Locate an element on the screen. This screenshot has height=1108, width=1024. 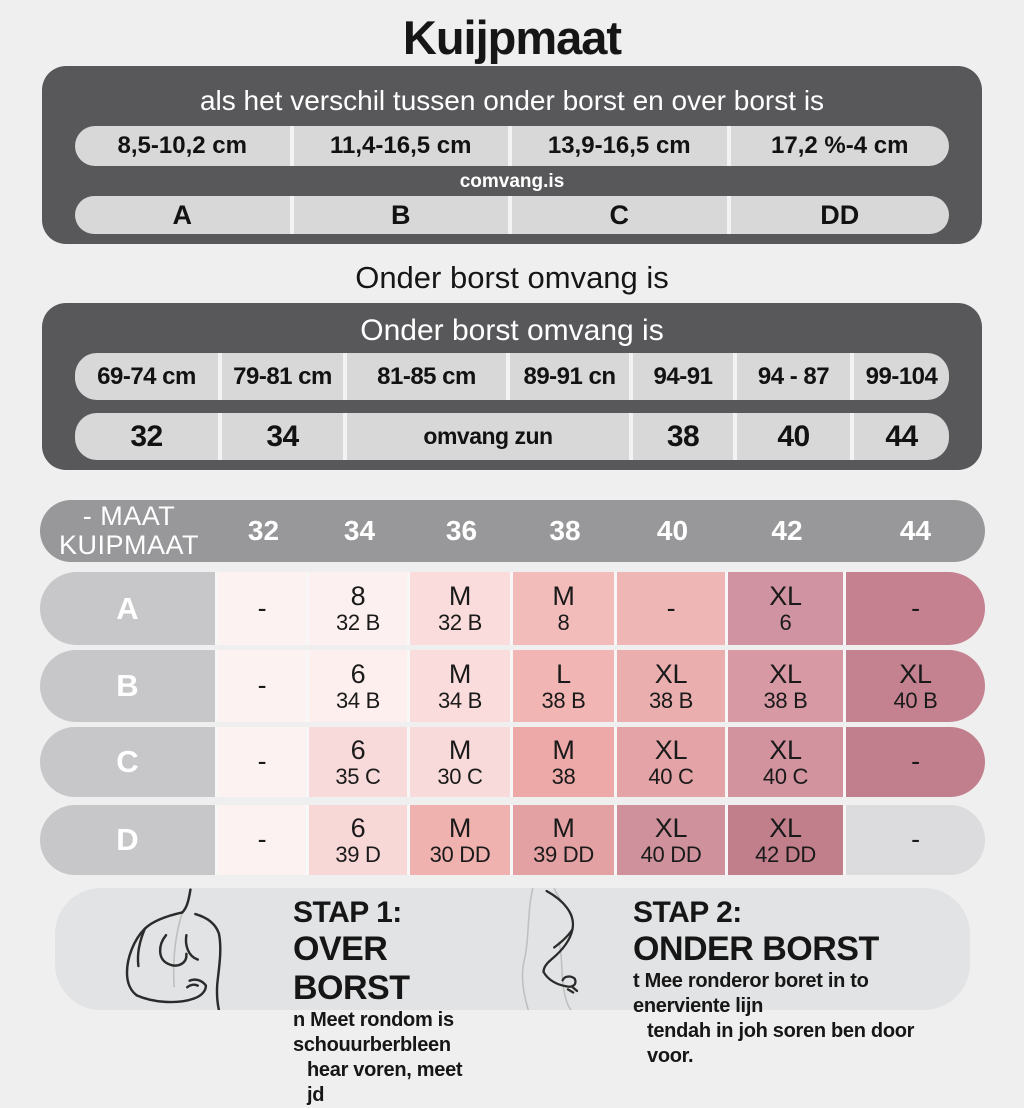
matrix-cell: M 30 DD is located at coordinates (461, 840).